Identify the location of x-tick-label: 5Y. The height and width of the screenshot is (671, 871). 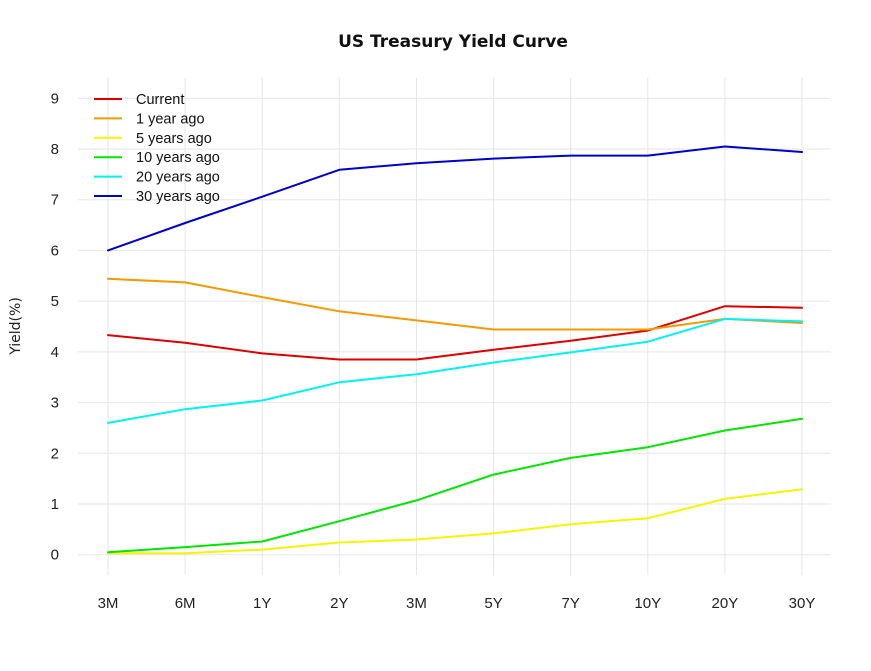
(493, 603).